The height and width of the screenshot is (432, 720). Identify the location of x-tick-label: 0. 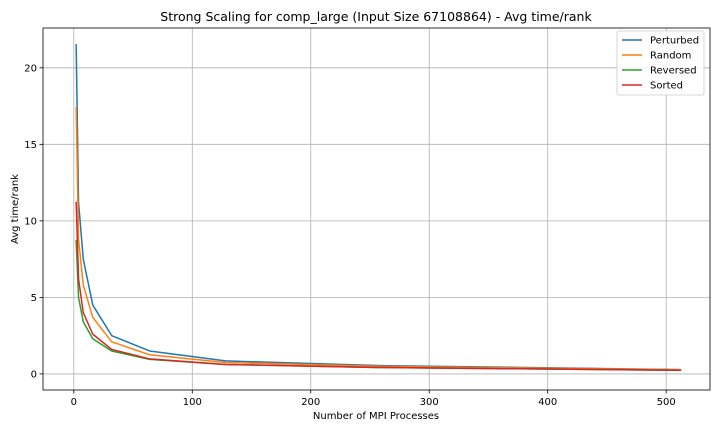
(74, 402).